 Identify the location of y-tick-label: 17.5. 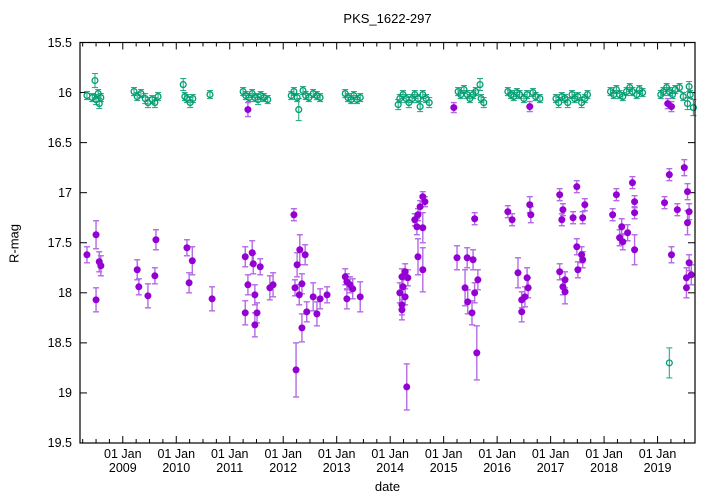
(59, 242).